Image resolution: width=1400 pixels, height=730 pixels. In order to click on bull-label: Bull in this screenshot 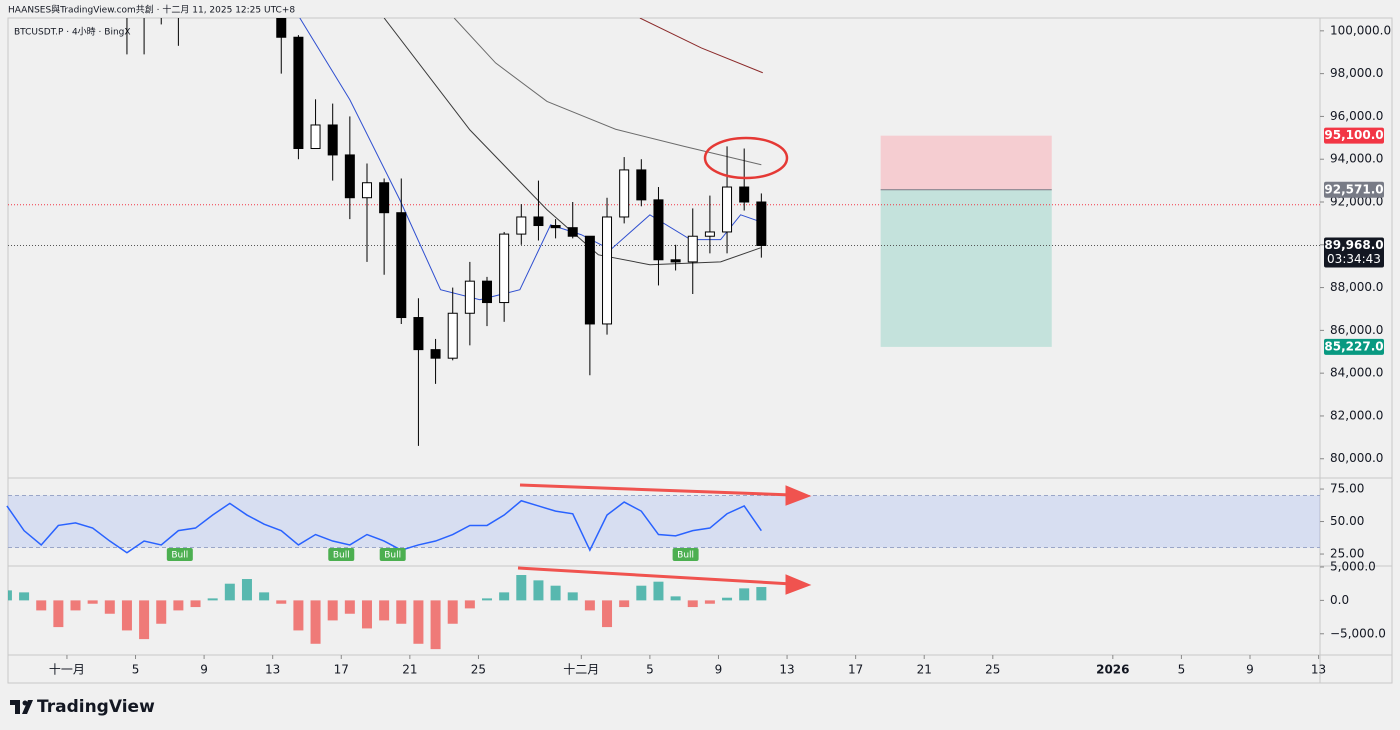, I will do `click(685, 554)`.